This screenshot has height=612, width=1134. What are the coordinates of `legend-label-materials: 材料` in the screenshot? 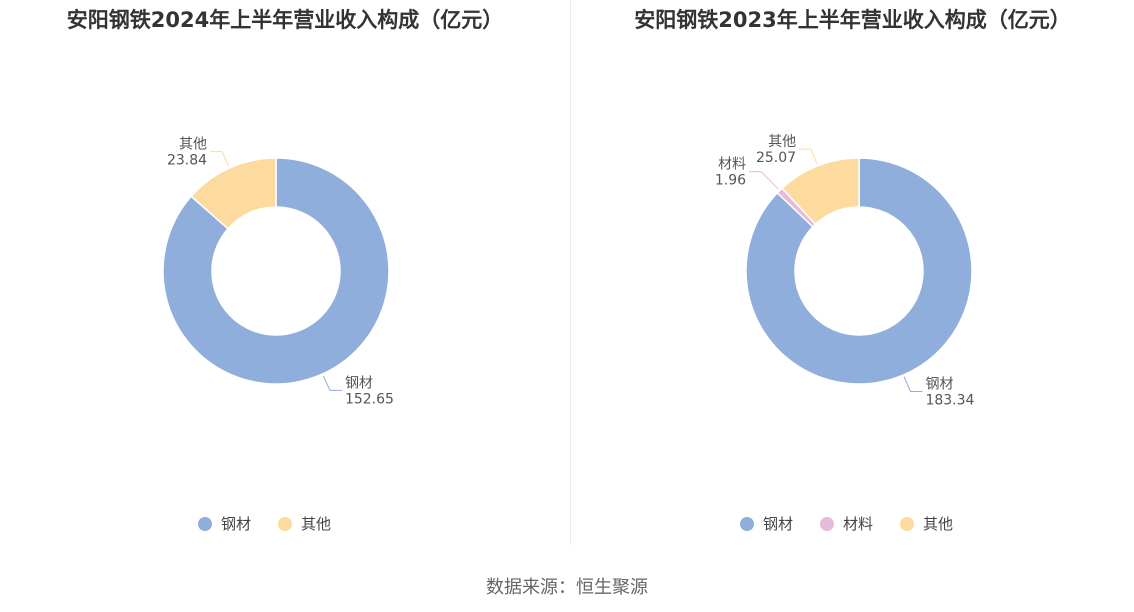 It's located at (858, 524).